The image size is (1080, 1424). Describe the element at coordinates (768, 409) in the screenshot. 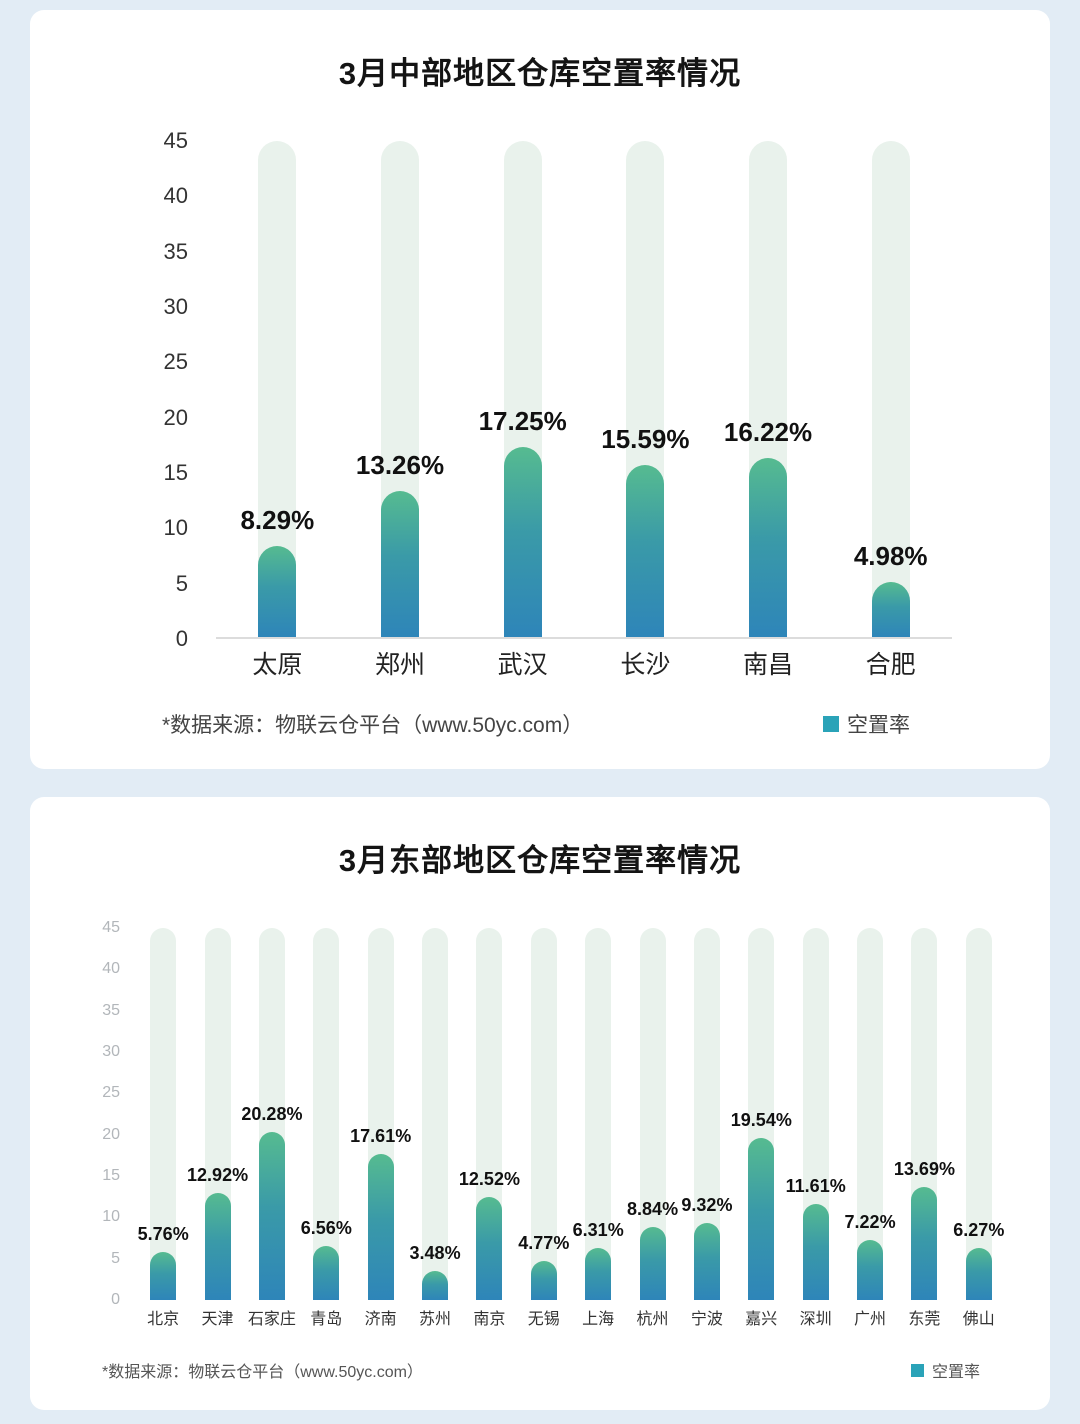

I see `bar-column: 16.22% 南昌` at that location.